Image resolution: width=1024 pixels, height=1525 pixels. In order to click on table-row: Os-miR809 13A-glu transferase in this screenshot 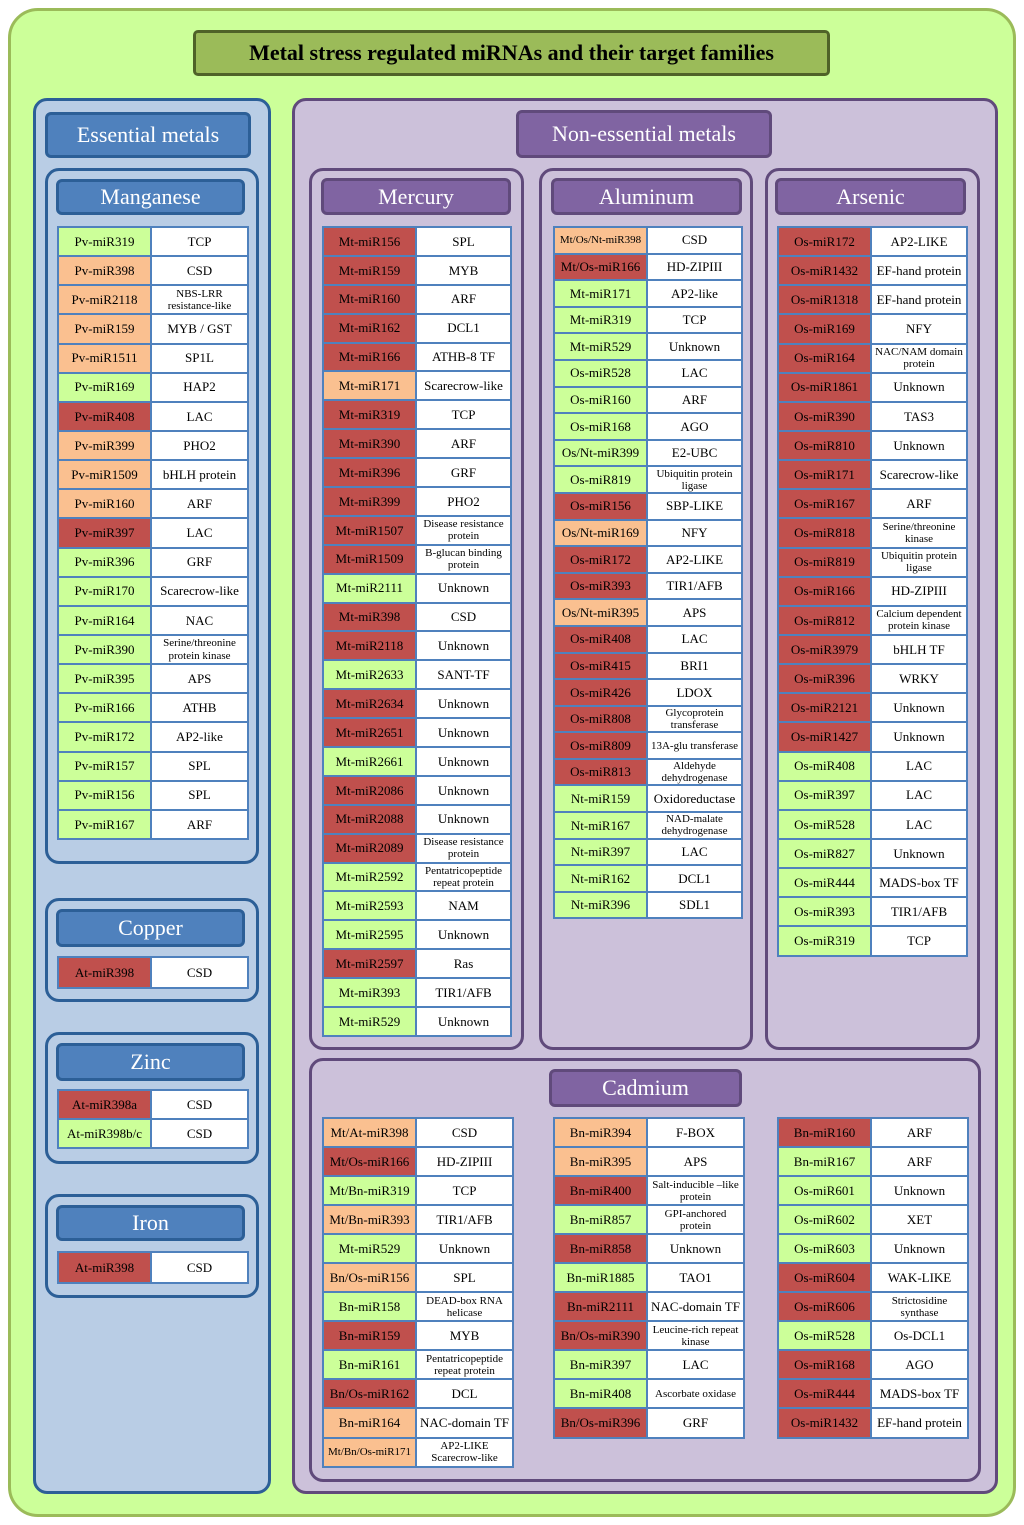, I will do `click(648, 745)`.